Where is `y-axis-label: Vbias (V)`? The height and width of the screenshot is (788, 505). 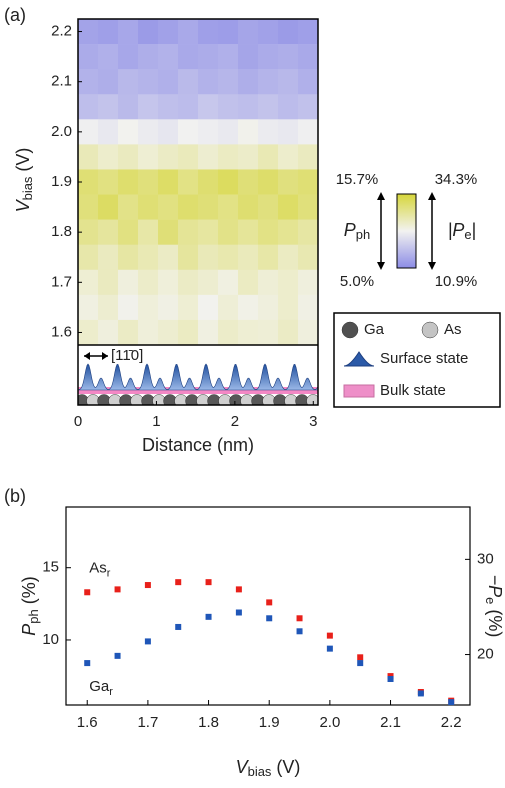
y-axis-label: Vbias (V) is located at coordinates (24, 180).